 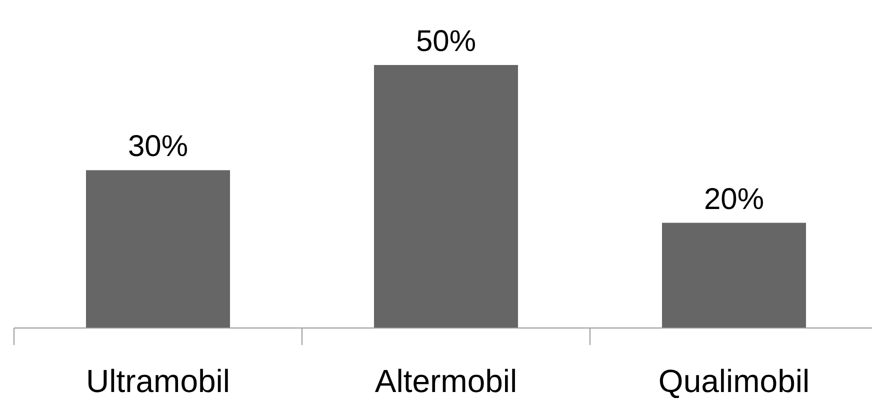 I want to click on data-label: 30%, so click(x=158, y=147).